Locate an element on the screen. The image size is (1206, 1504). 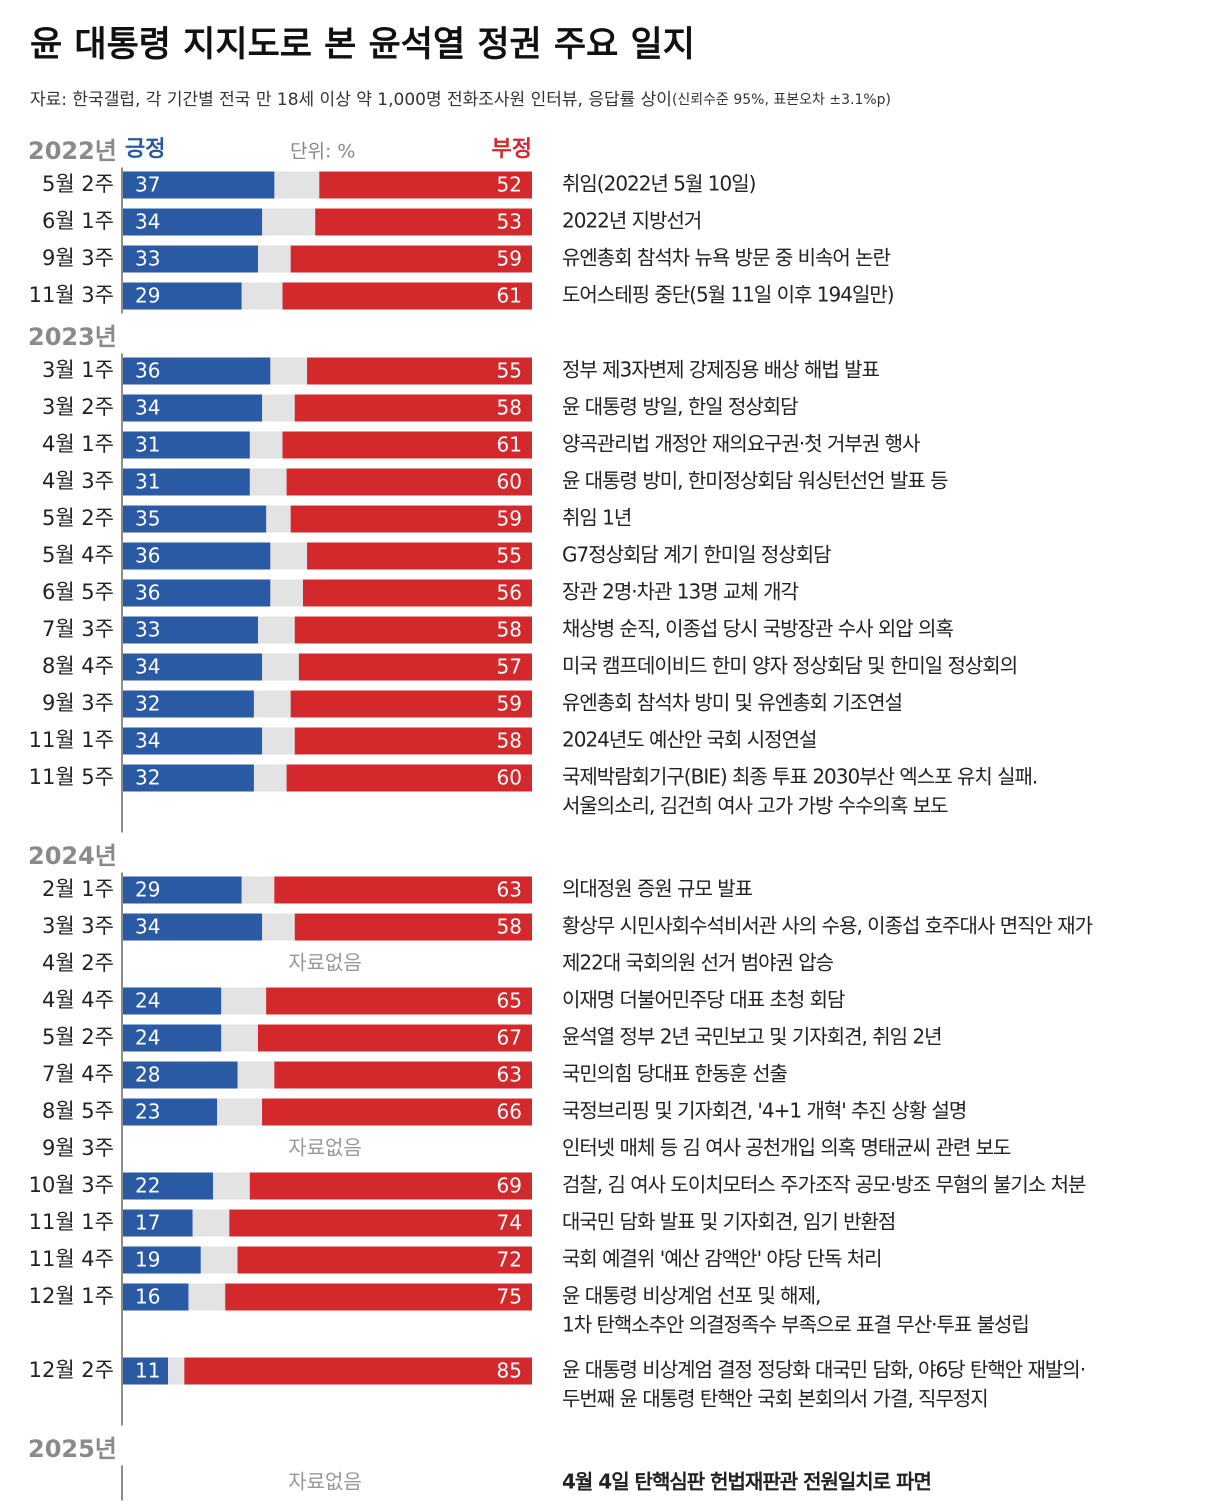
value-label: 22 is located at coordinates (147, 1186).